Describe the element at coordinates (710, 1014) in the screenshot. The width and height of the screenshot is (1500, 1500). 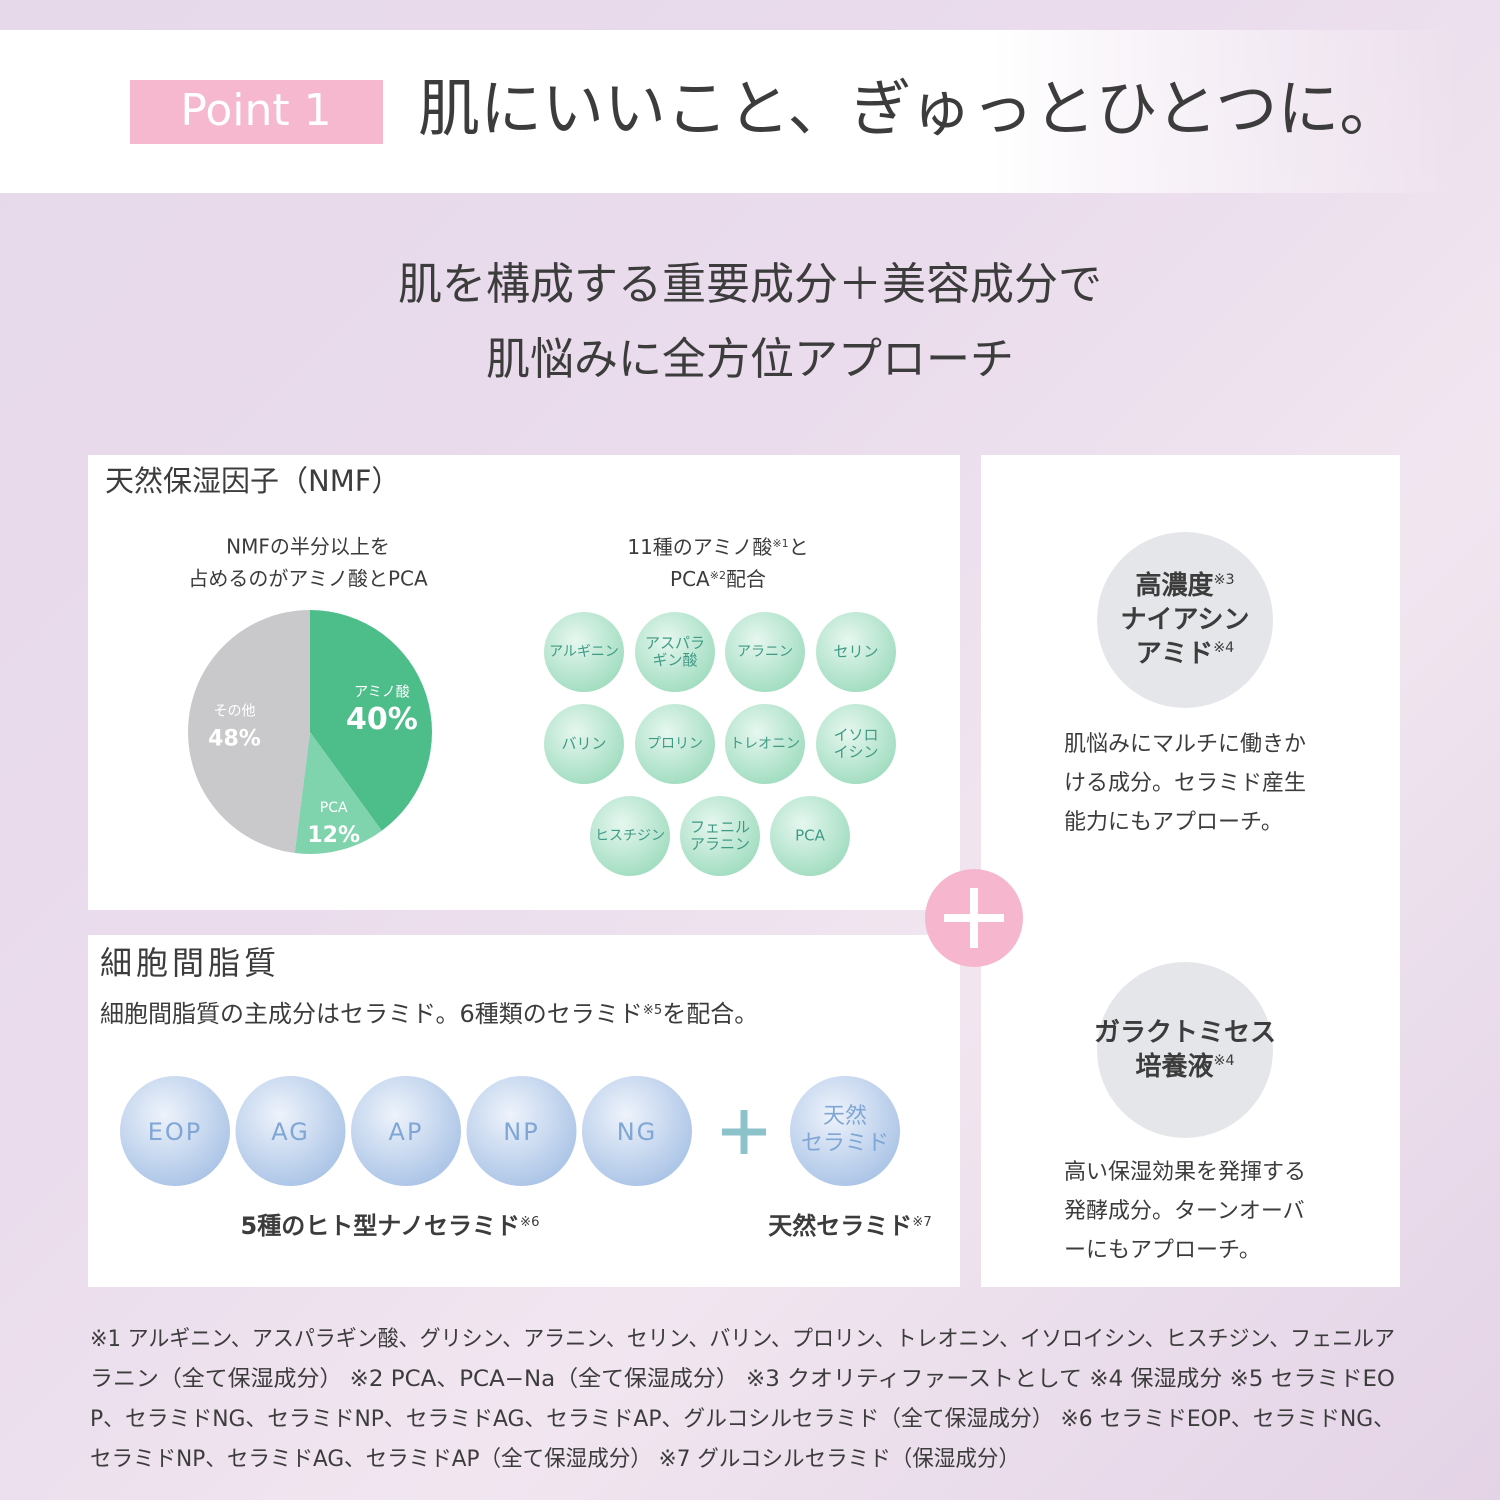
I see `text-part: を配合。` at that location.